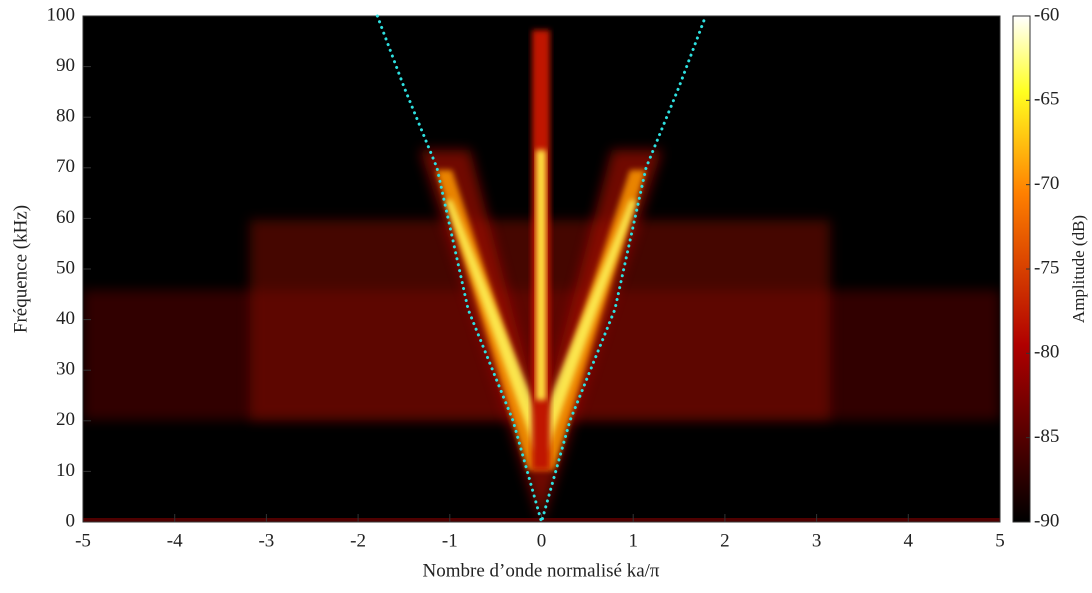 The height and width of the screenshot is (593, 1092). What do you see at coordinates (20, 269) in the screenshot?
I see `y-axis-label: Fréquence (kHz)` at bounding box center [20, 269].